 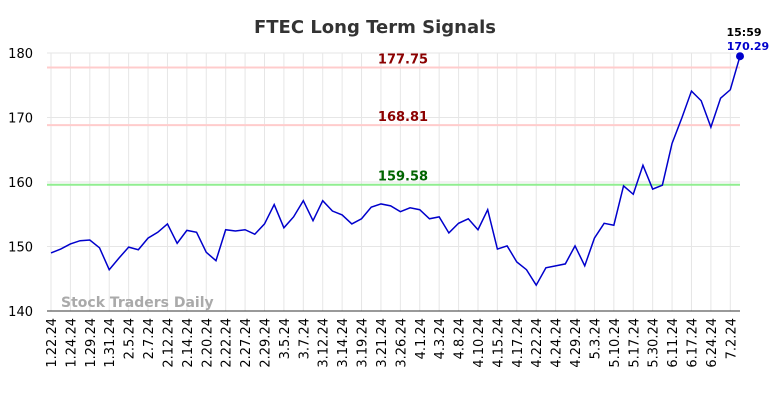 What do you see at coordinates (634, 343) in the screenshot?
I see `x-tick-label: 5.17.24` at bounding box center [634, 343].